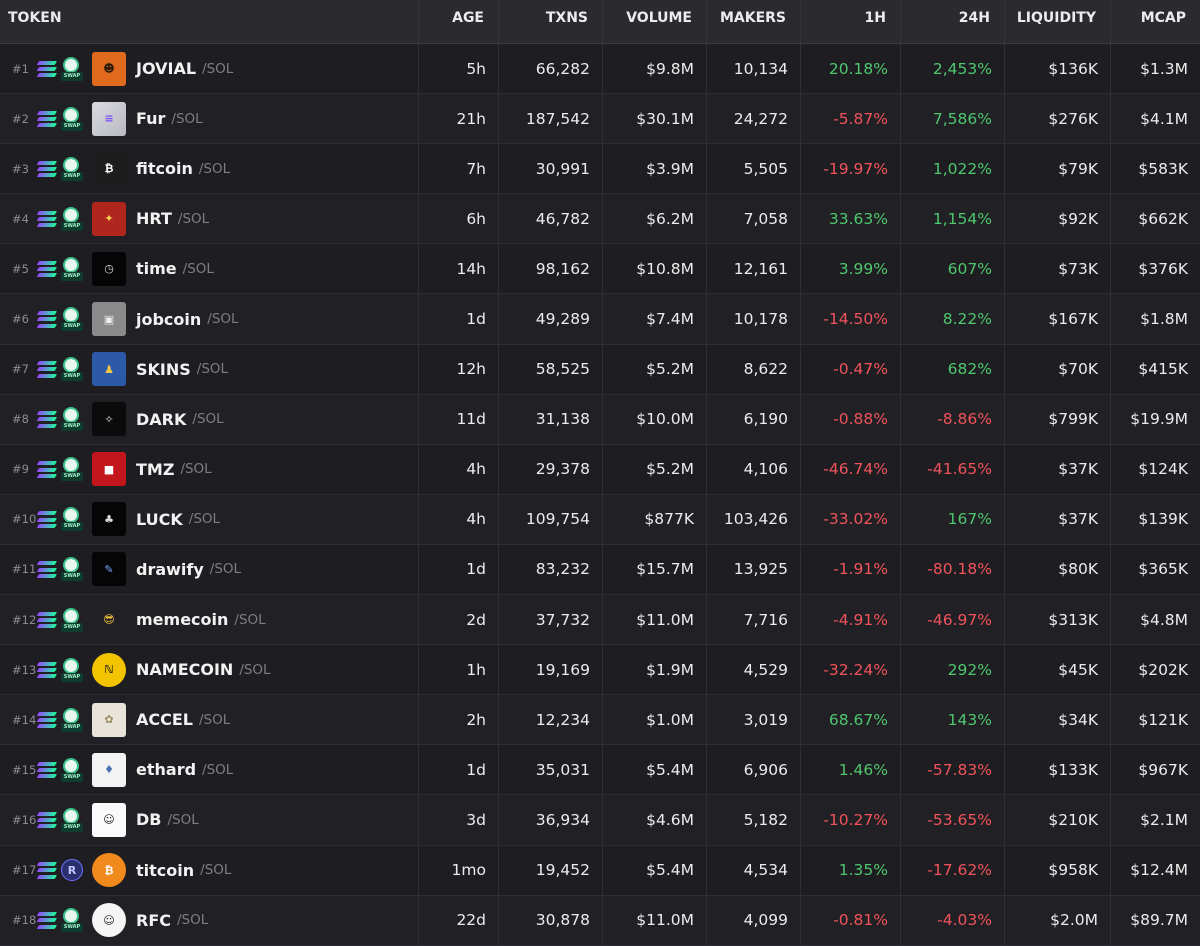  What do you see at coordinates (753, 219) in the screenshot?
I see `makers-cell: 7,058` at bounding box center [753, 219].